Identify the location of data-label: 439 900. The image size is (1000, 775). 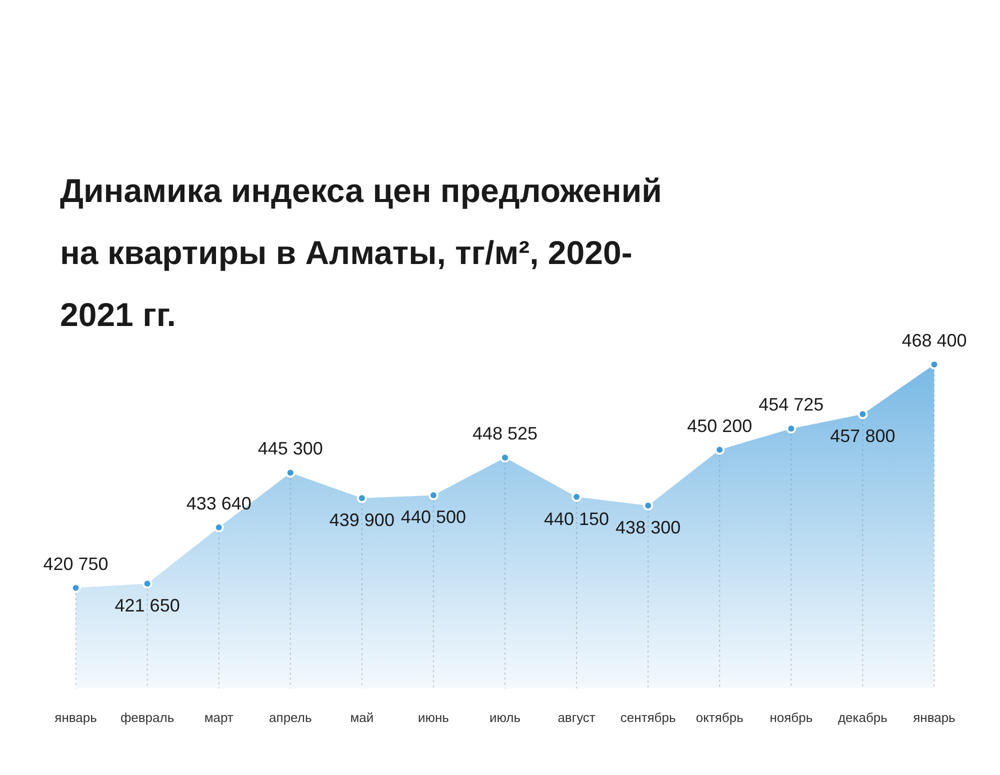
(361, 520).